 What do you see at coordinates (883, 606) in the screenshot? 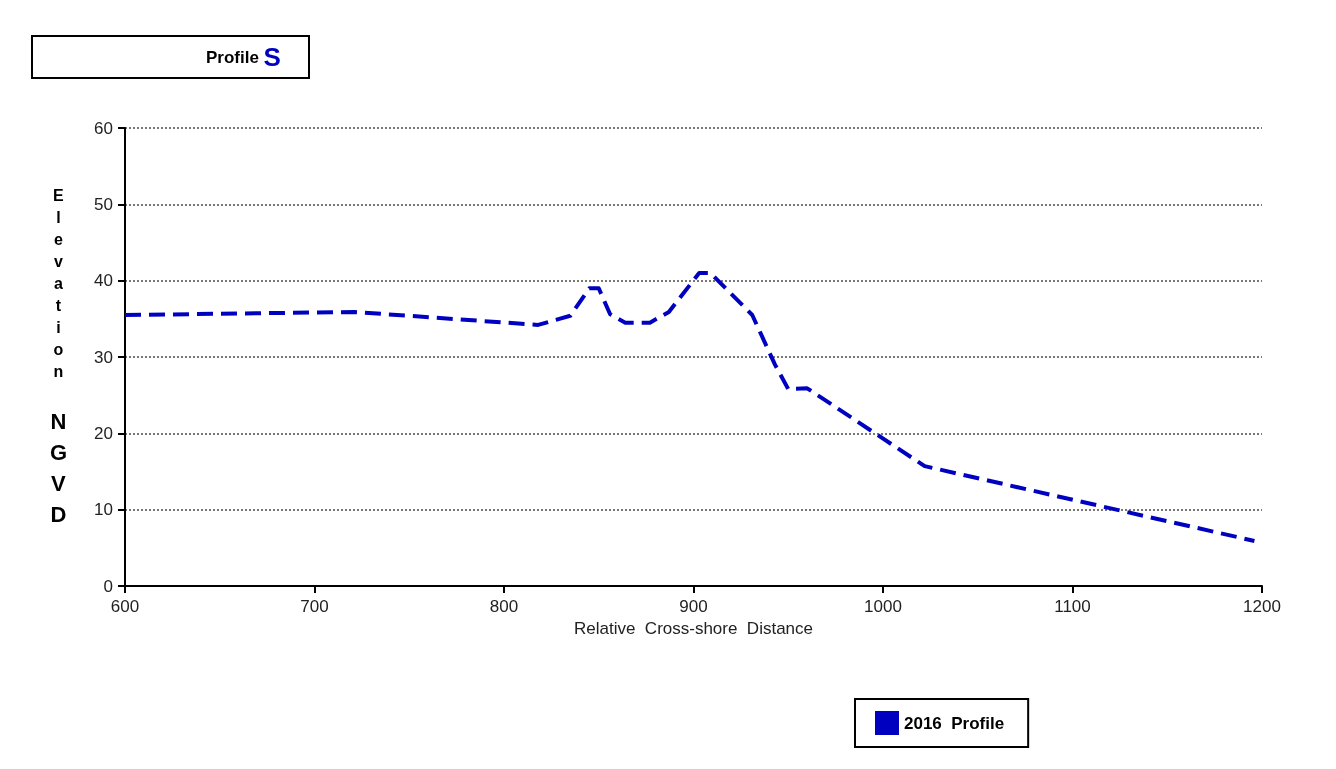
I see `x-tick-label: 1000` at bounding box center [883, 606].